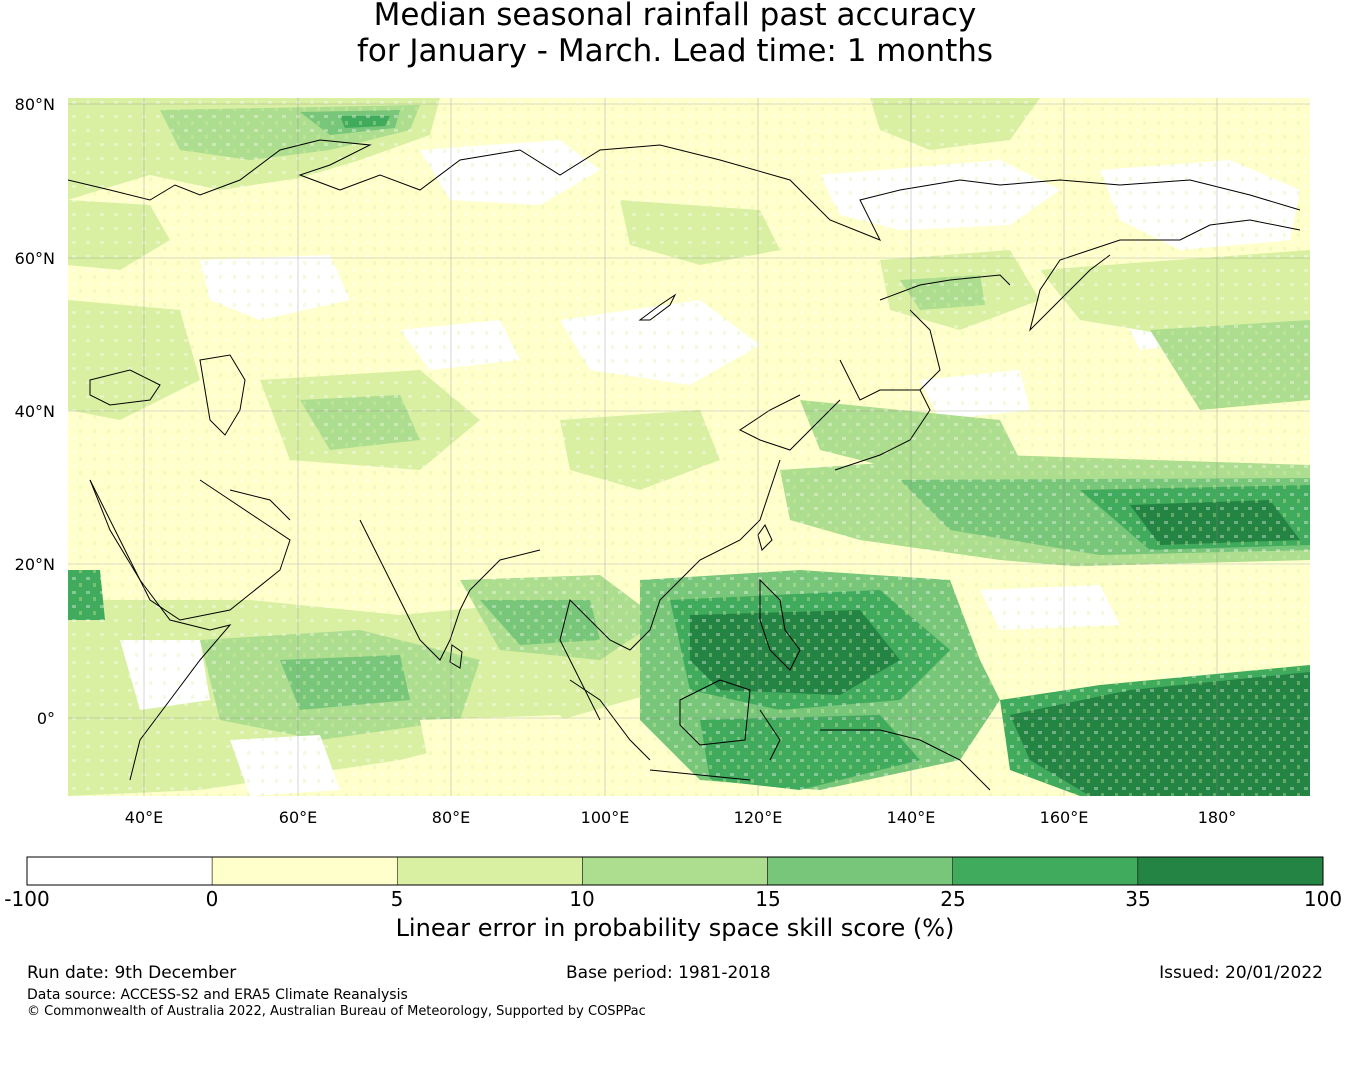 Image resolution: width=1350 pixels, height=1065 pixels. Describe the element at coordinates (298, 817) in the screenshot. I see `lon-label-60e: 60°E` at that location.